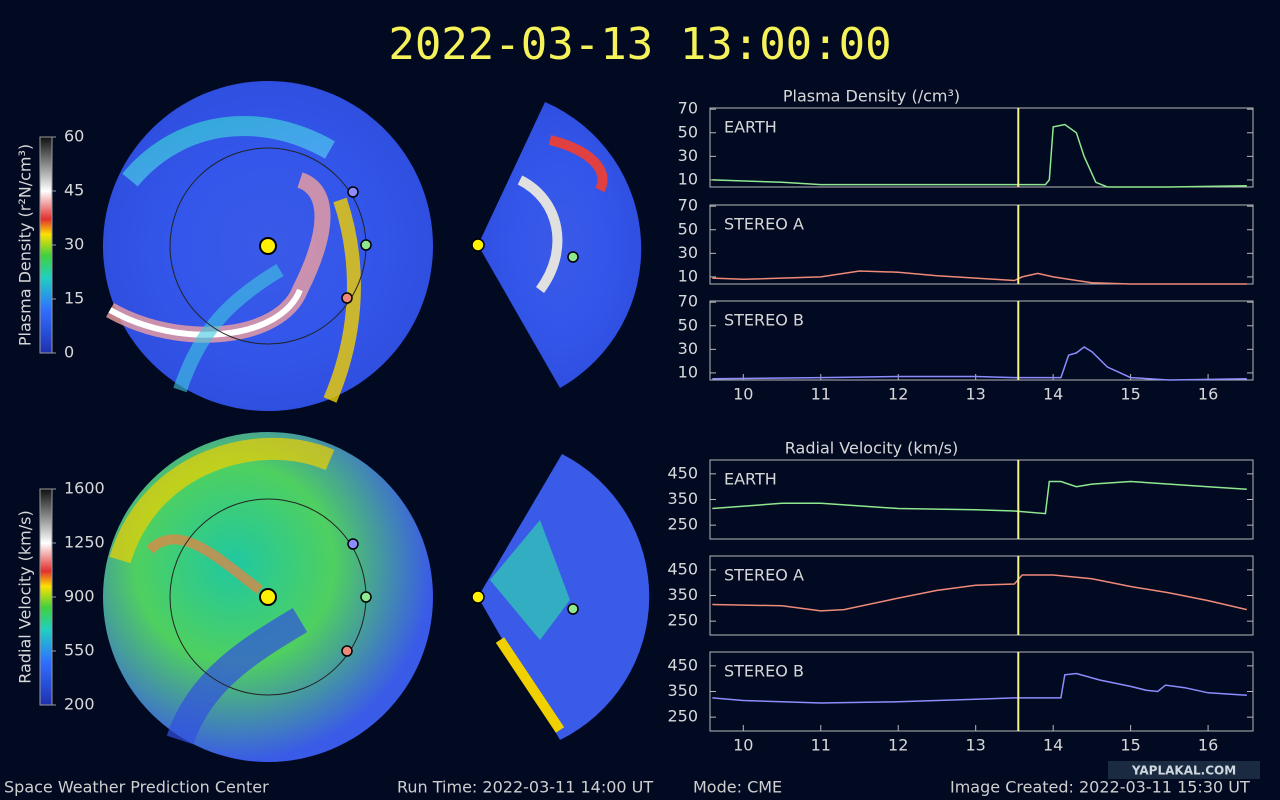 The height and width of the screenshot is (800, 1280). Describe the element at coordinates (79, 704) in the screenshot. I see `colorbar-tick-label: 200` at that location.